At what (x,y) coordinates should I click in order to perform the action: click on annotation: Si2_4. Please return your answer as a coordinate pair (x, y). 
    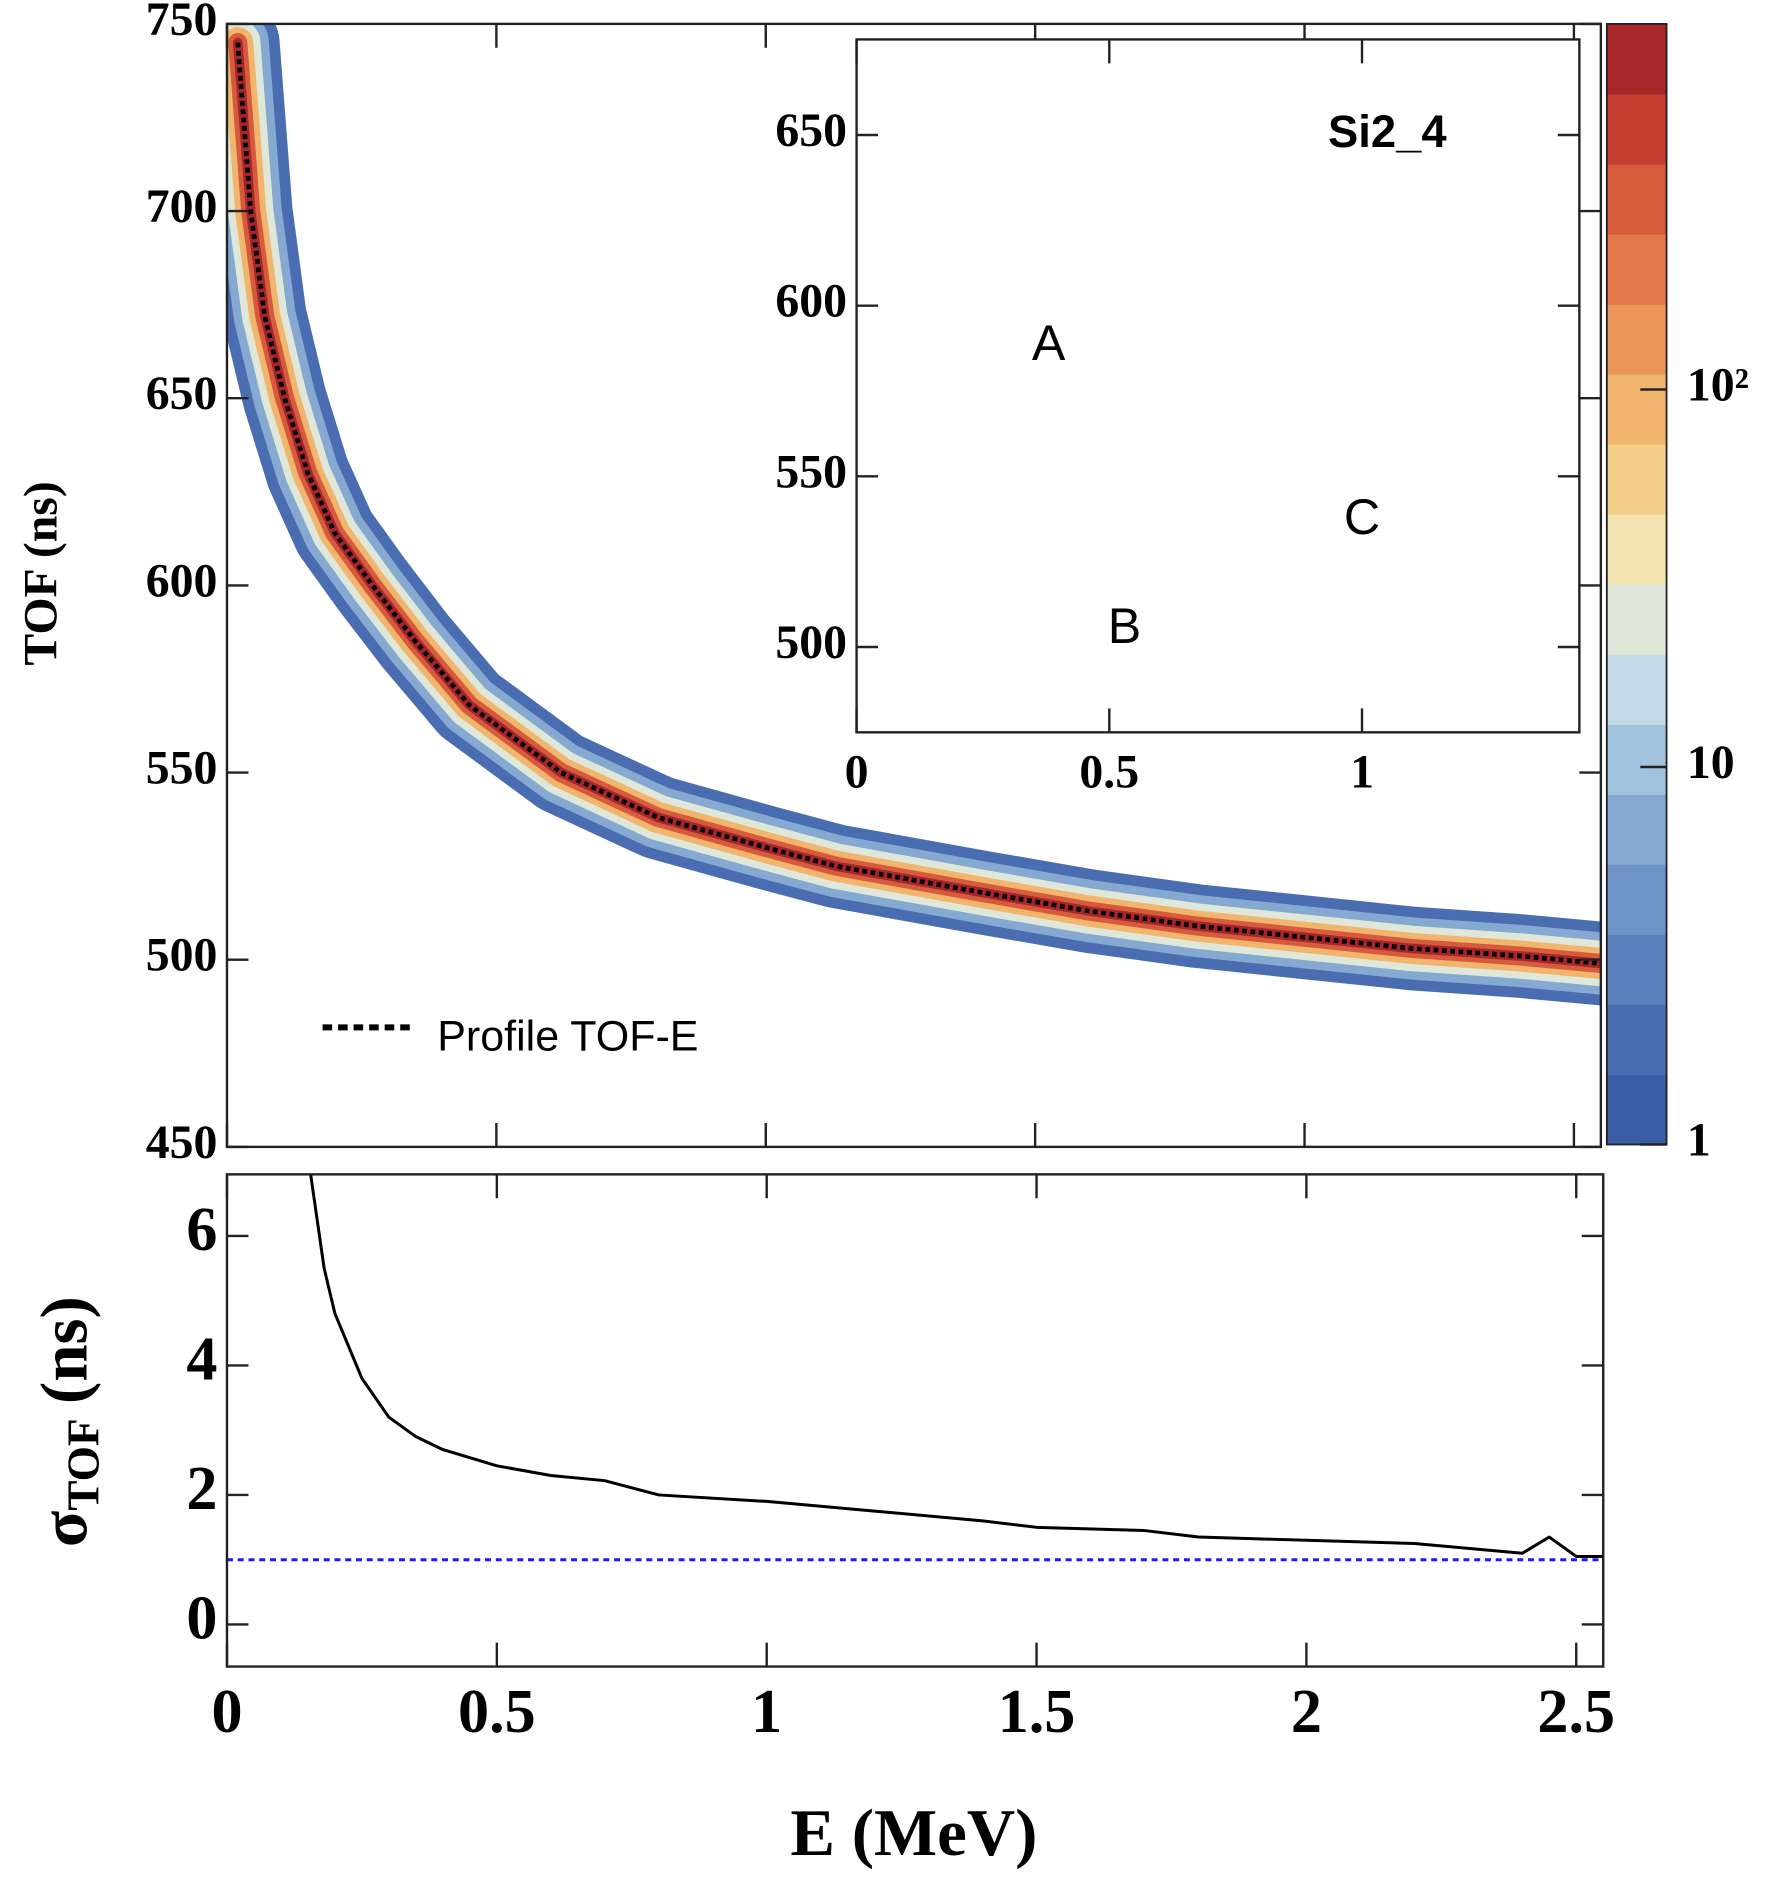
    Looking at the image, I should click on (1387, 131).